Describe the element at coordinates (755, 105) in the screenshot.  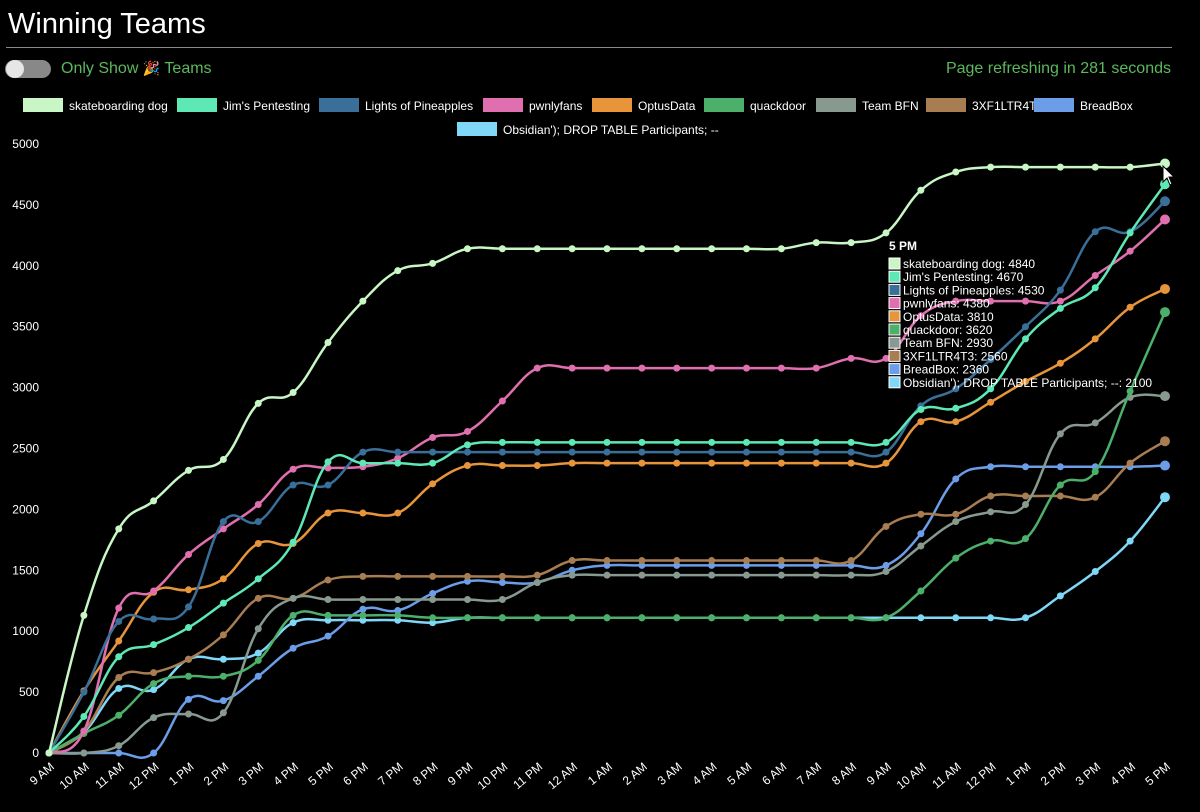
I see `legend-item: quackdoor` at that location.